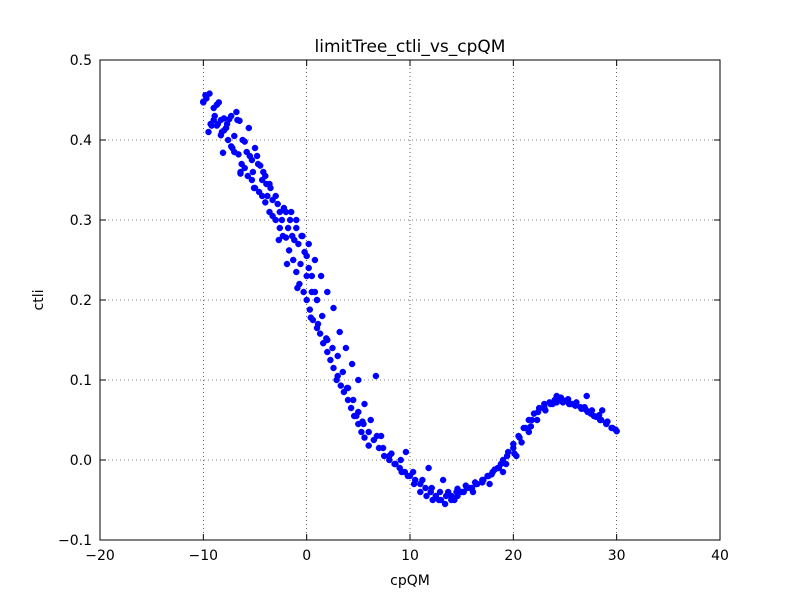  What do you see at coordinates (81, 301) in the screenshot?
I see `y-tick-label: 0.2` at bounding box center [81, 301].